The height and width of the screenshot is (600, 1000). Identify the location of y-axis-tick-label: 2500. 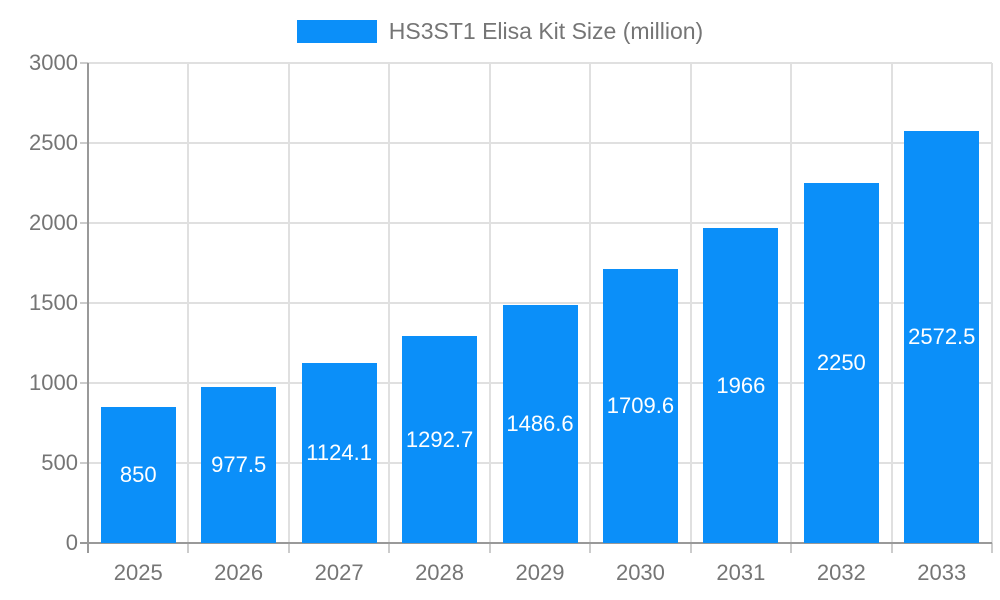
(53, 142).